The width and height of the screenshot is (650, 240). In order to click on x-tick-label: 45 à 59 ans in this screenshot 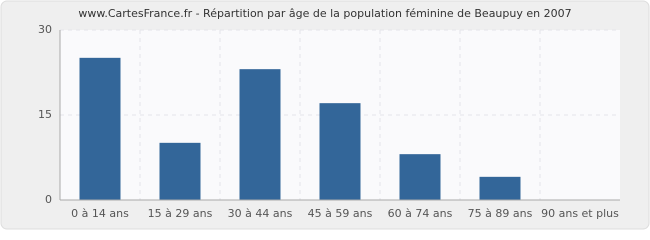, I will do `click(340, 213)`.